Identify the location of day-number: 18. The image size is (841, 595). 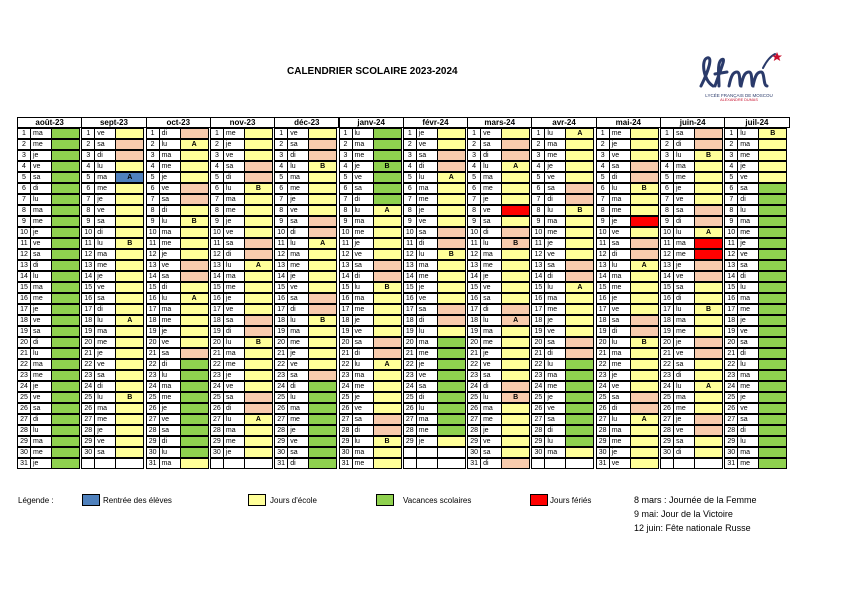
(345, 320).